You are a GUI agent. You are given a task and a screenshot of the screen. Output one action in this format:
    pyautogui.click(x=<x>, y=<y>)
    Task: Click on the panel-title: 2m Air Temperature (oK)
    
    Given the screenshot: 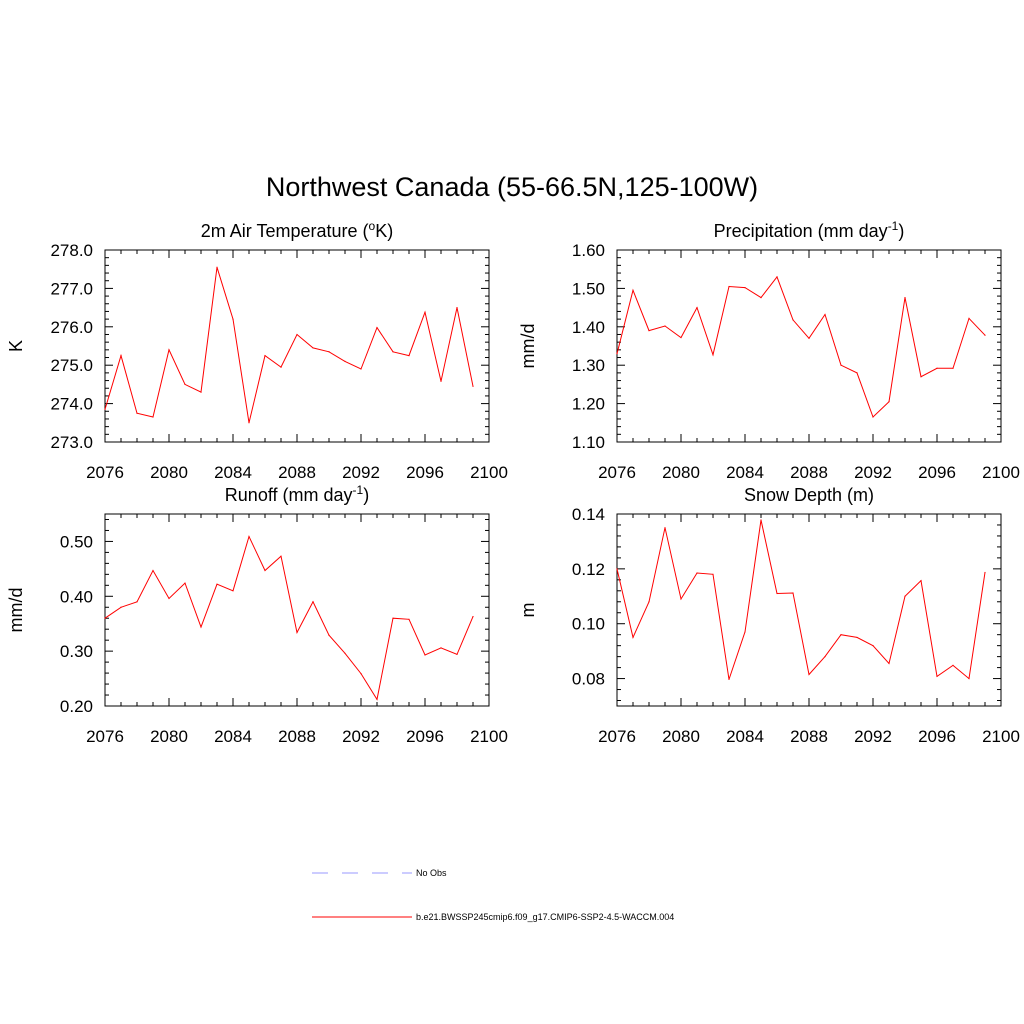 What is the action you would take?
    pyautogui.click(x=297, y=230)
    